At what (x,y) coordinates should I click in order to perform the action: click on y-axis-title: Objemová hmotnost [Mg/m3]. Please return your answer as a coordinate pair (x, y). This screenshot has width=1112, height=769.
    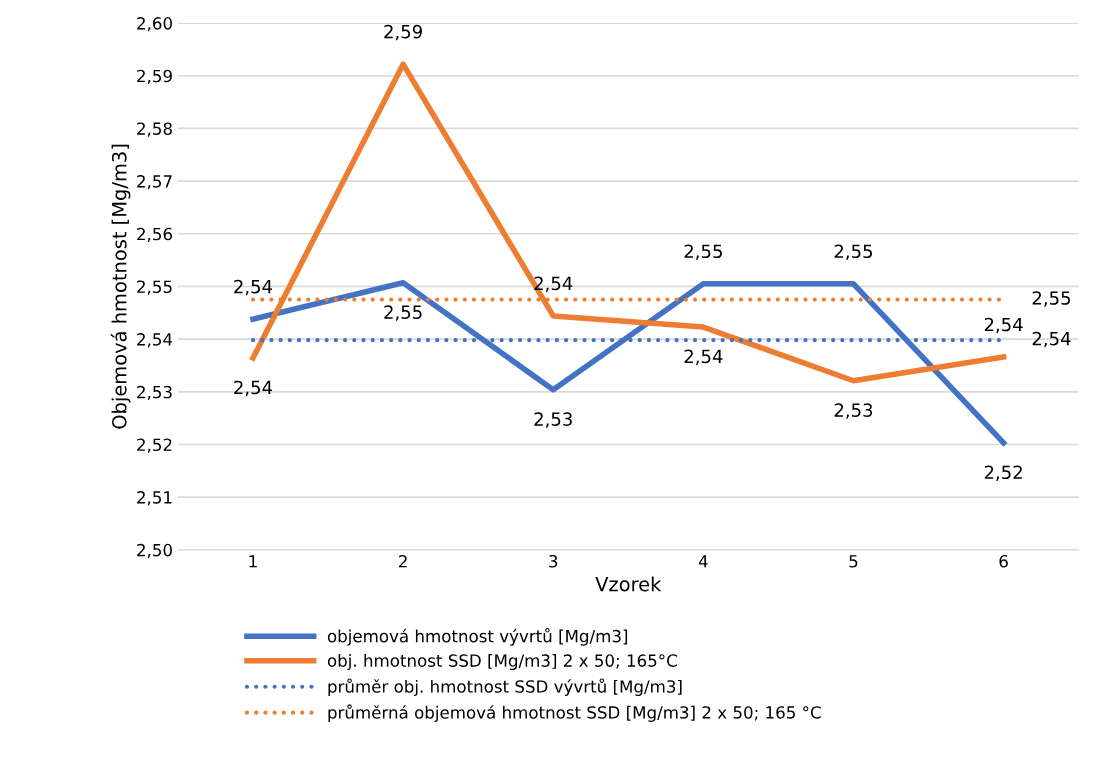
    Looking at the image, I should click on (120, 286).